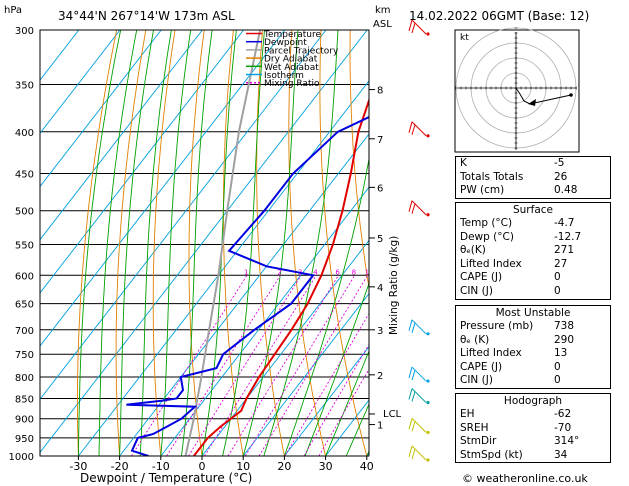 The image size is (629, 486). I want to click on mixing-ratio-label: 20, so click(411, 272).